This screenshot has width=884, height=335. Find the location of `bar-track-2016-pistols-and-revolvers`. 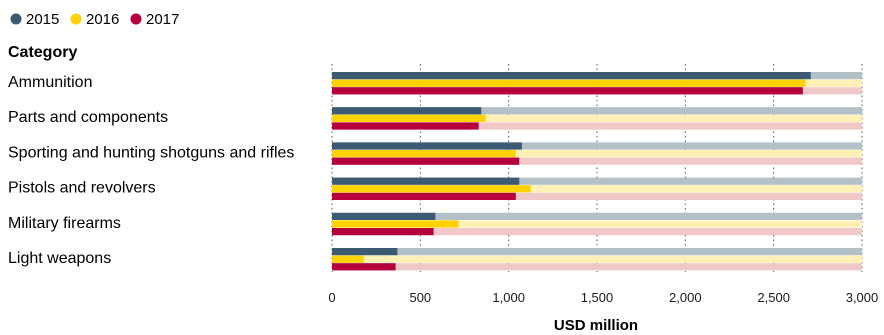

bar-track-2016-pistols-and-revolvers is located at coordinates (597, 189).